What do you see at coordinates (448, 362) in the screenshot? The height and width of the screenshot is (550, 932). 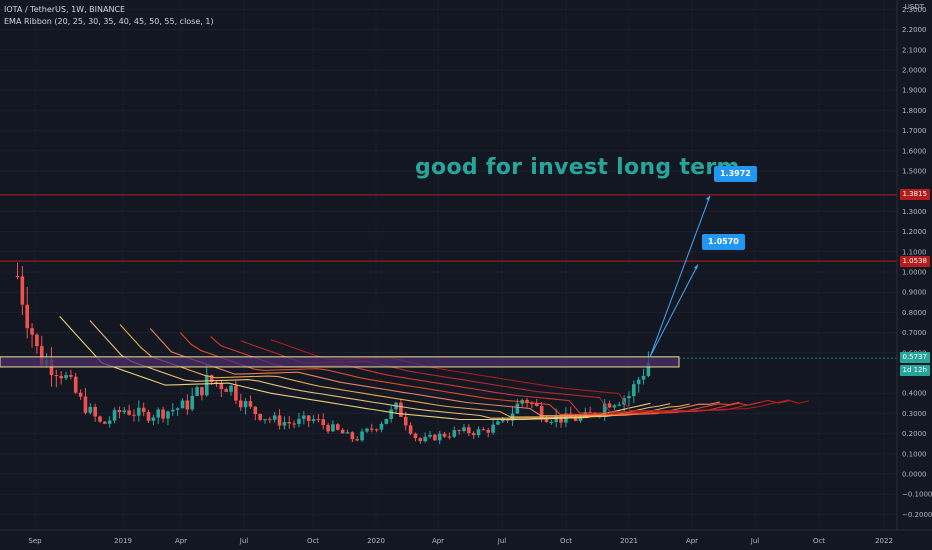 I see `support-zone` at bounding box center [448, 362].